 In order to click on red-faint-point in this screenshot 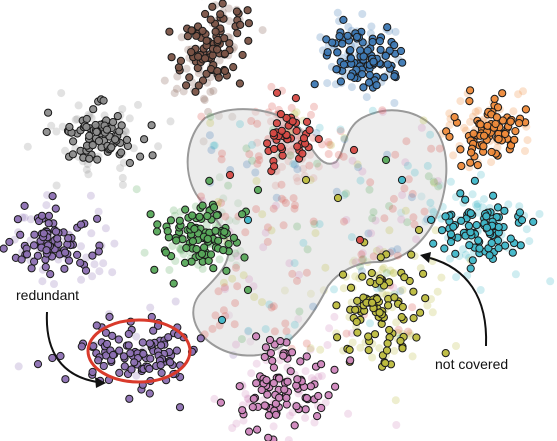, I will do `click(271, 86)`.